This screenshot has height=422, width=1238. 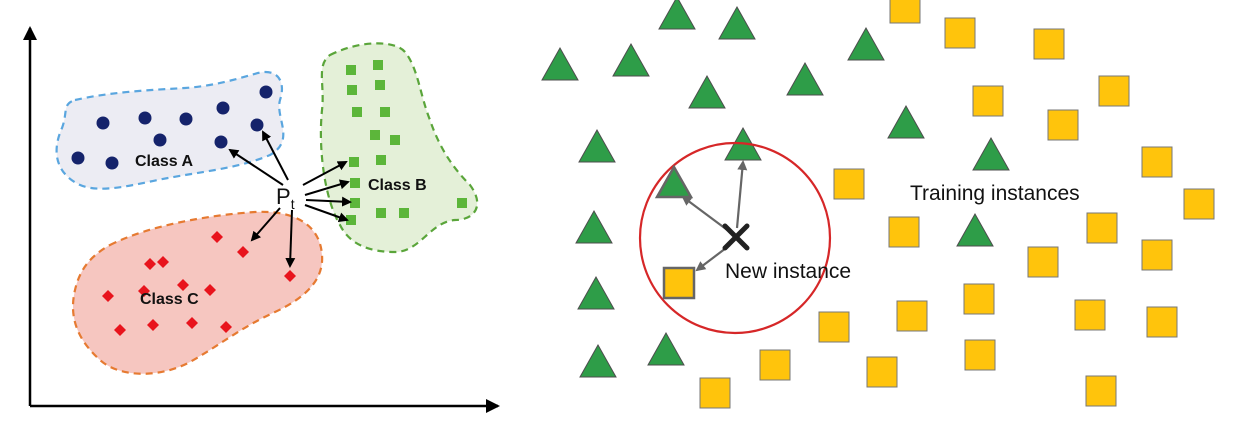 What do you see at coordinates (399, 148) in the screenshot?
I see `class-b-region` at bounding box center [399, 148].